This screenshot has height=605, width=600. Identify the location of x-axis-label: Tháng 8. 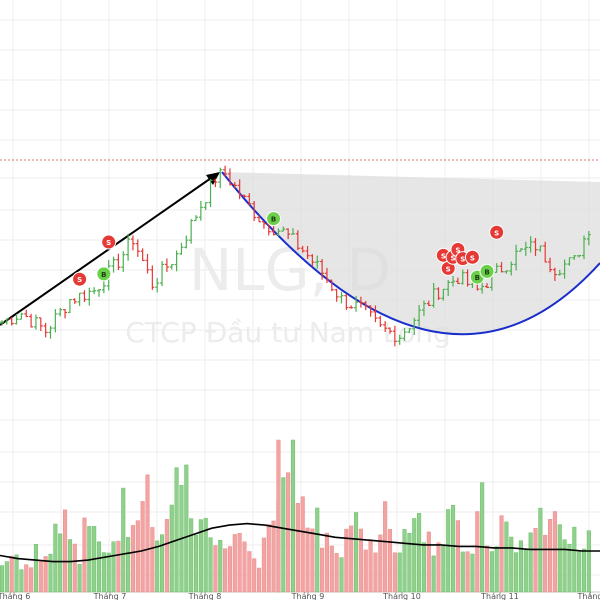
(205, 596).